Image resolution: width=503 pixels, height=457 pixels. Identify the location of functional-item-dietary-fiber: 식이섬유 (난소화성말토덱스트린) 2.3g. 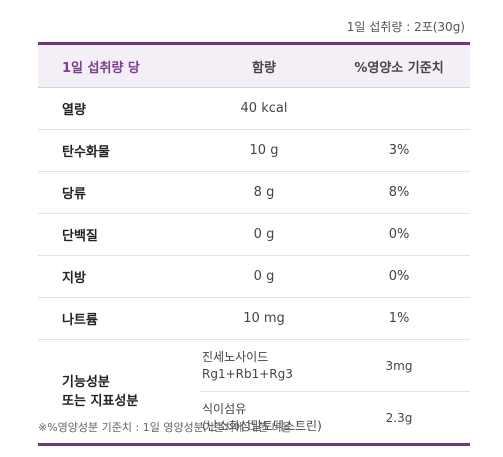
(335, 417).